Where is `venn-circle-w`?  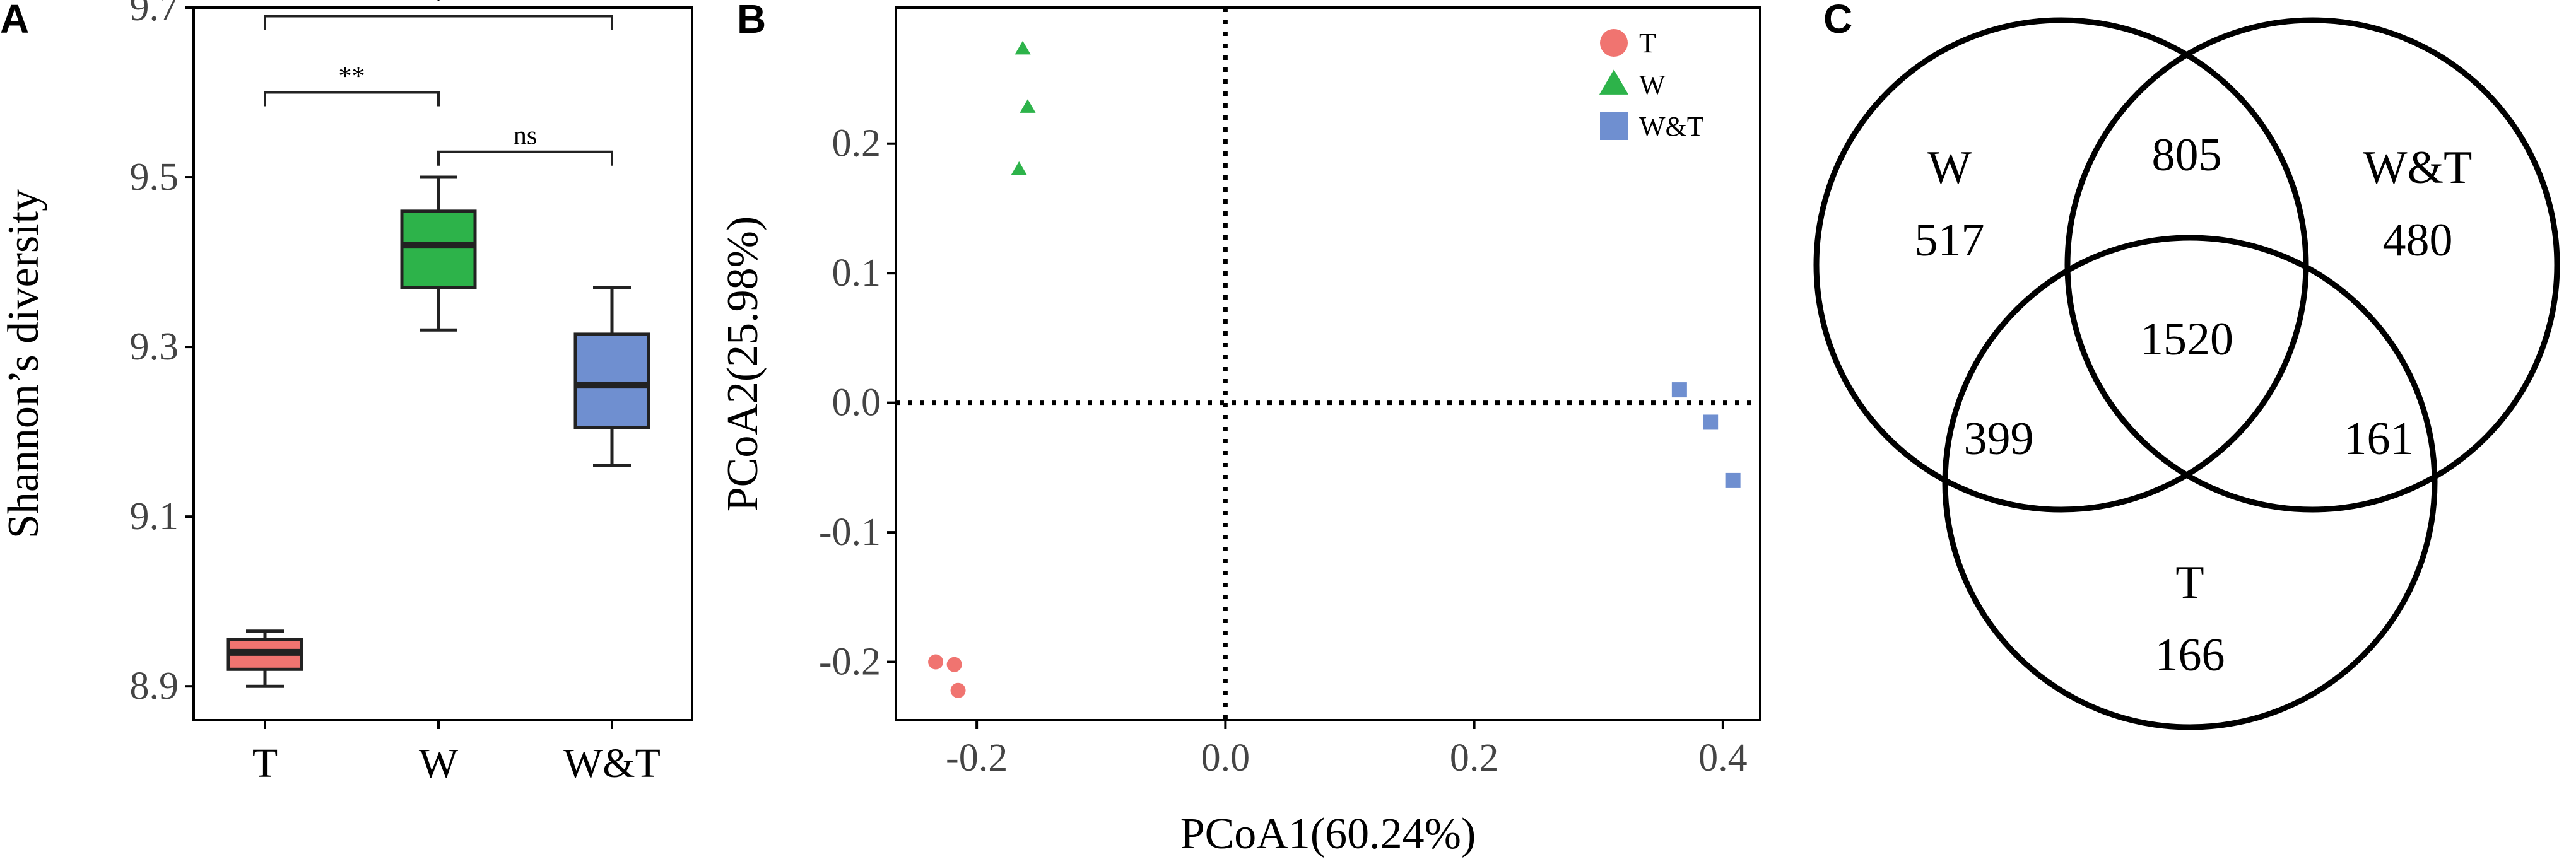
venn-circle-w is located at coordinates (2061, 265).